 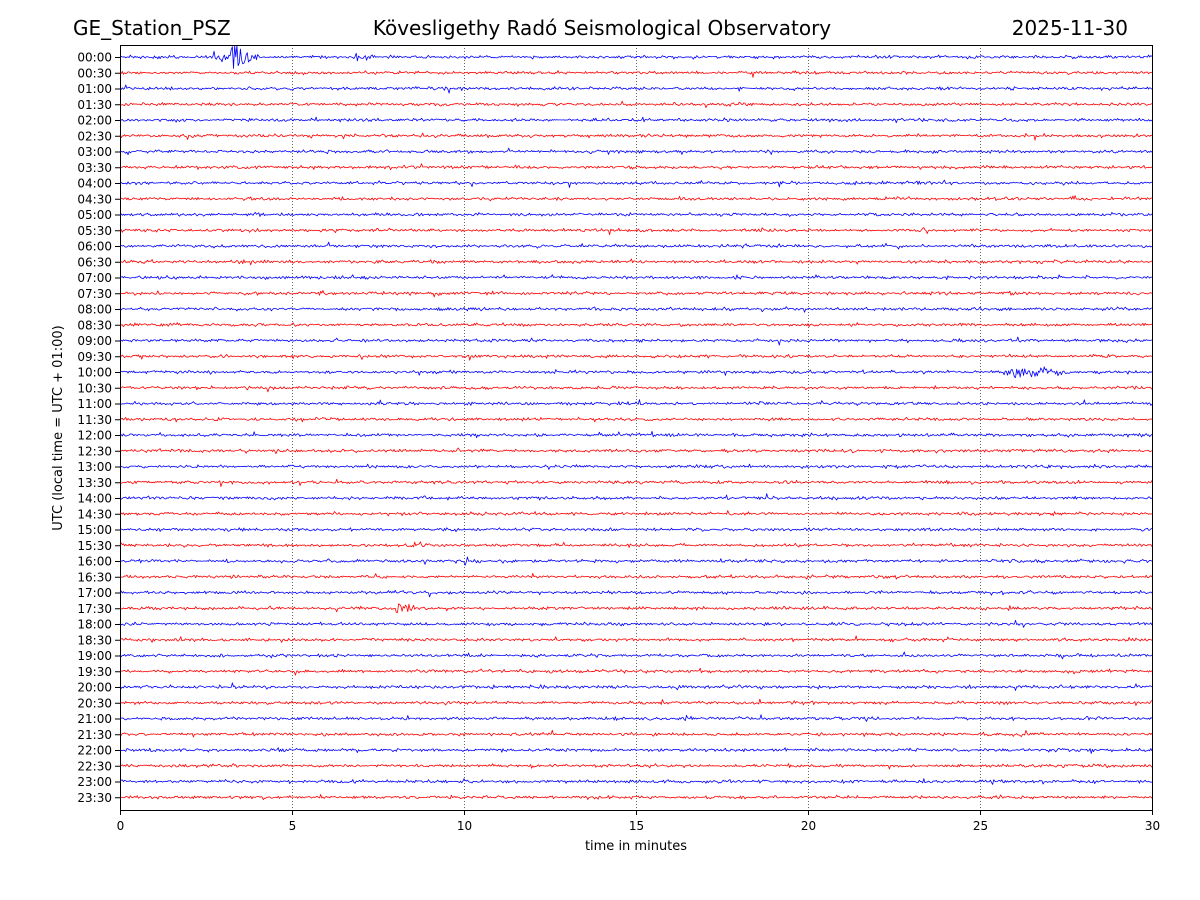 What do you see at coordinates (94, 483) in the screenshot?
I see `y-tick-label-1330: 13:30` at bounding box center [94, 483].